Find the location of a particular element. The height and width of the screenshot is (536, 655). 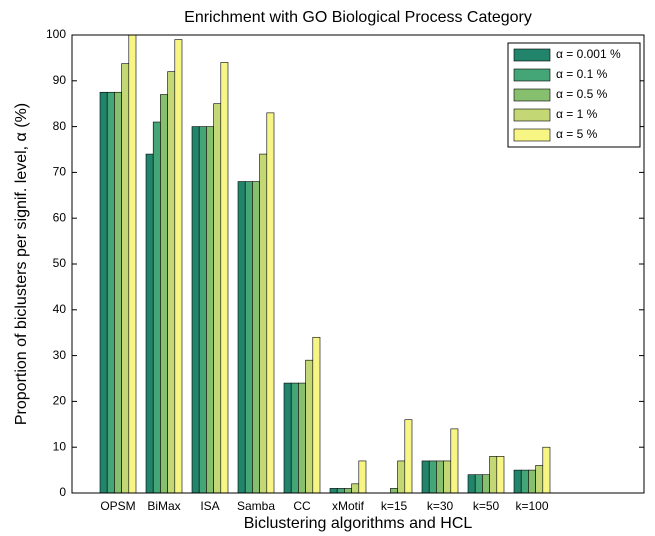

x-tick-label: CC is located at coordinates (302, 506).